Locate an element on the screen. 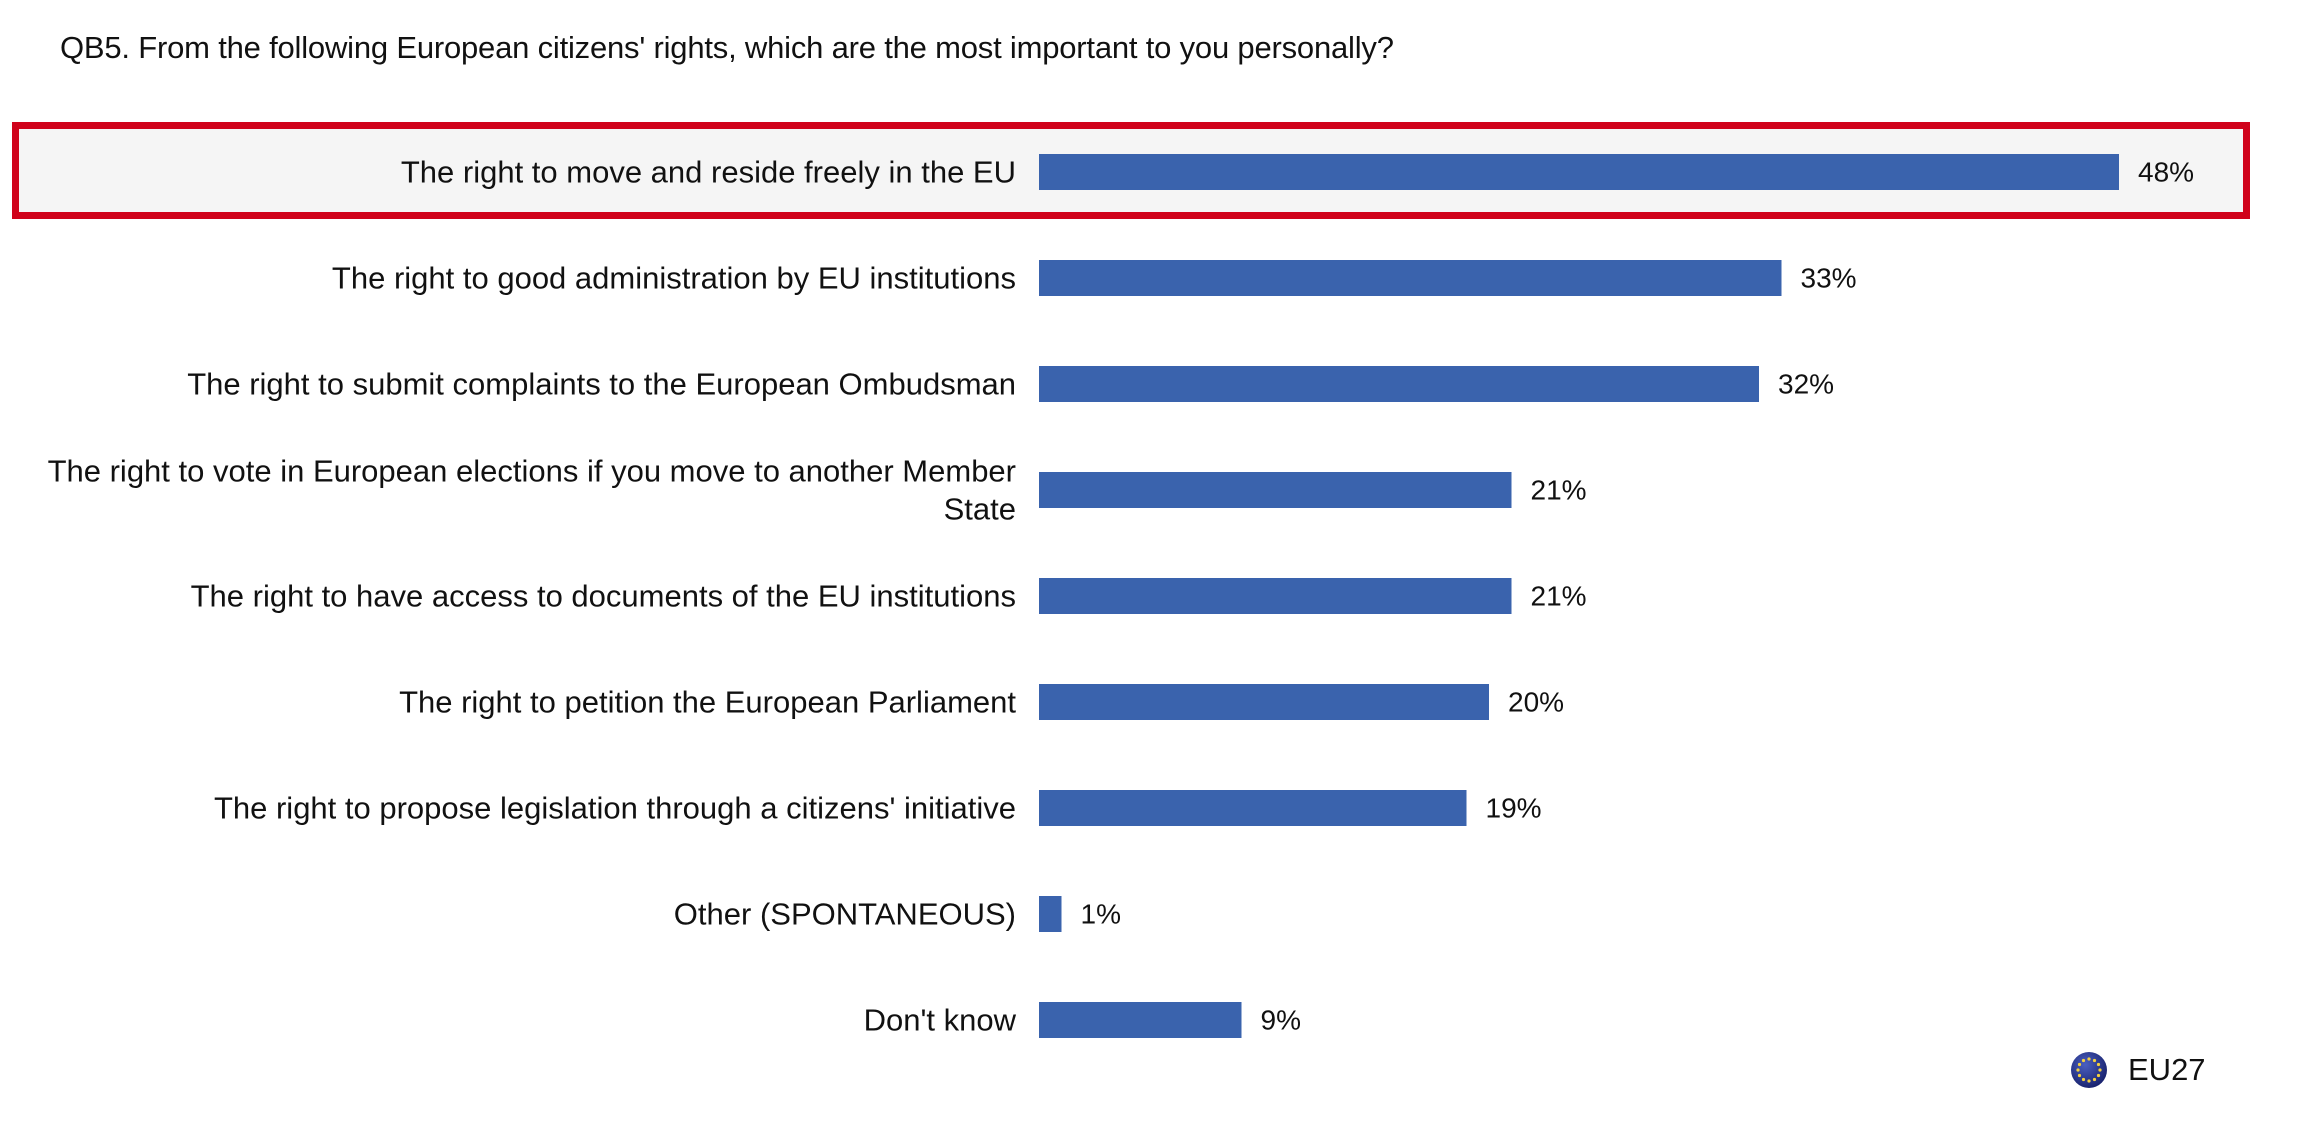  value-label-0: 48% is located at coordinates (2166, 172).